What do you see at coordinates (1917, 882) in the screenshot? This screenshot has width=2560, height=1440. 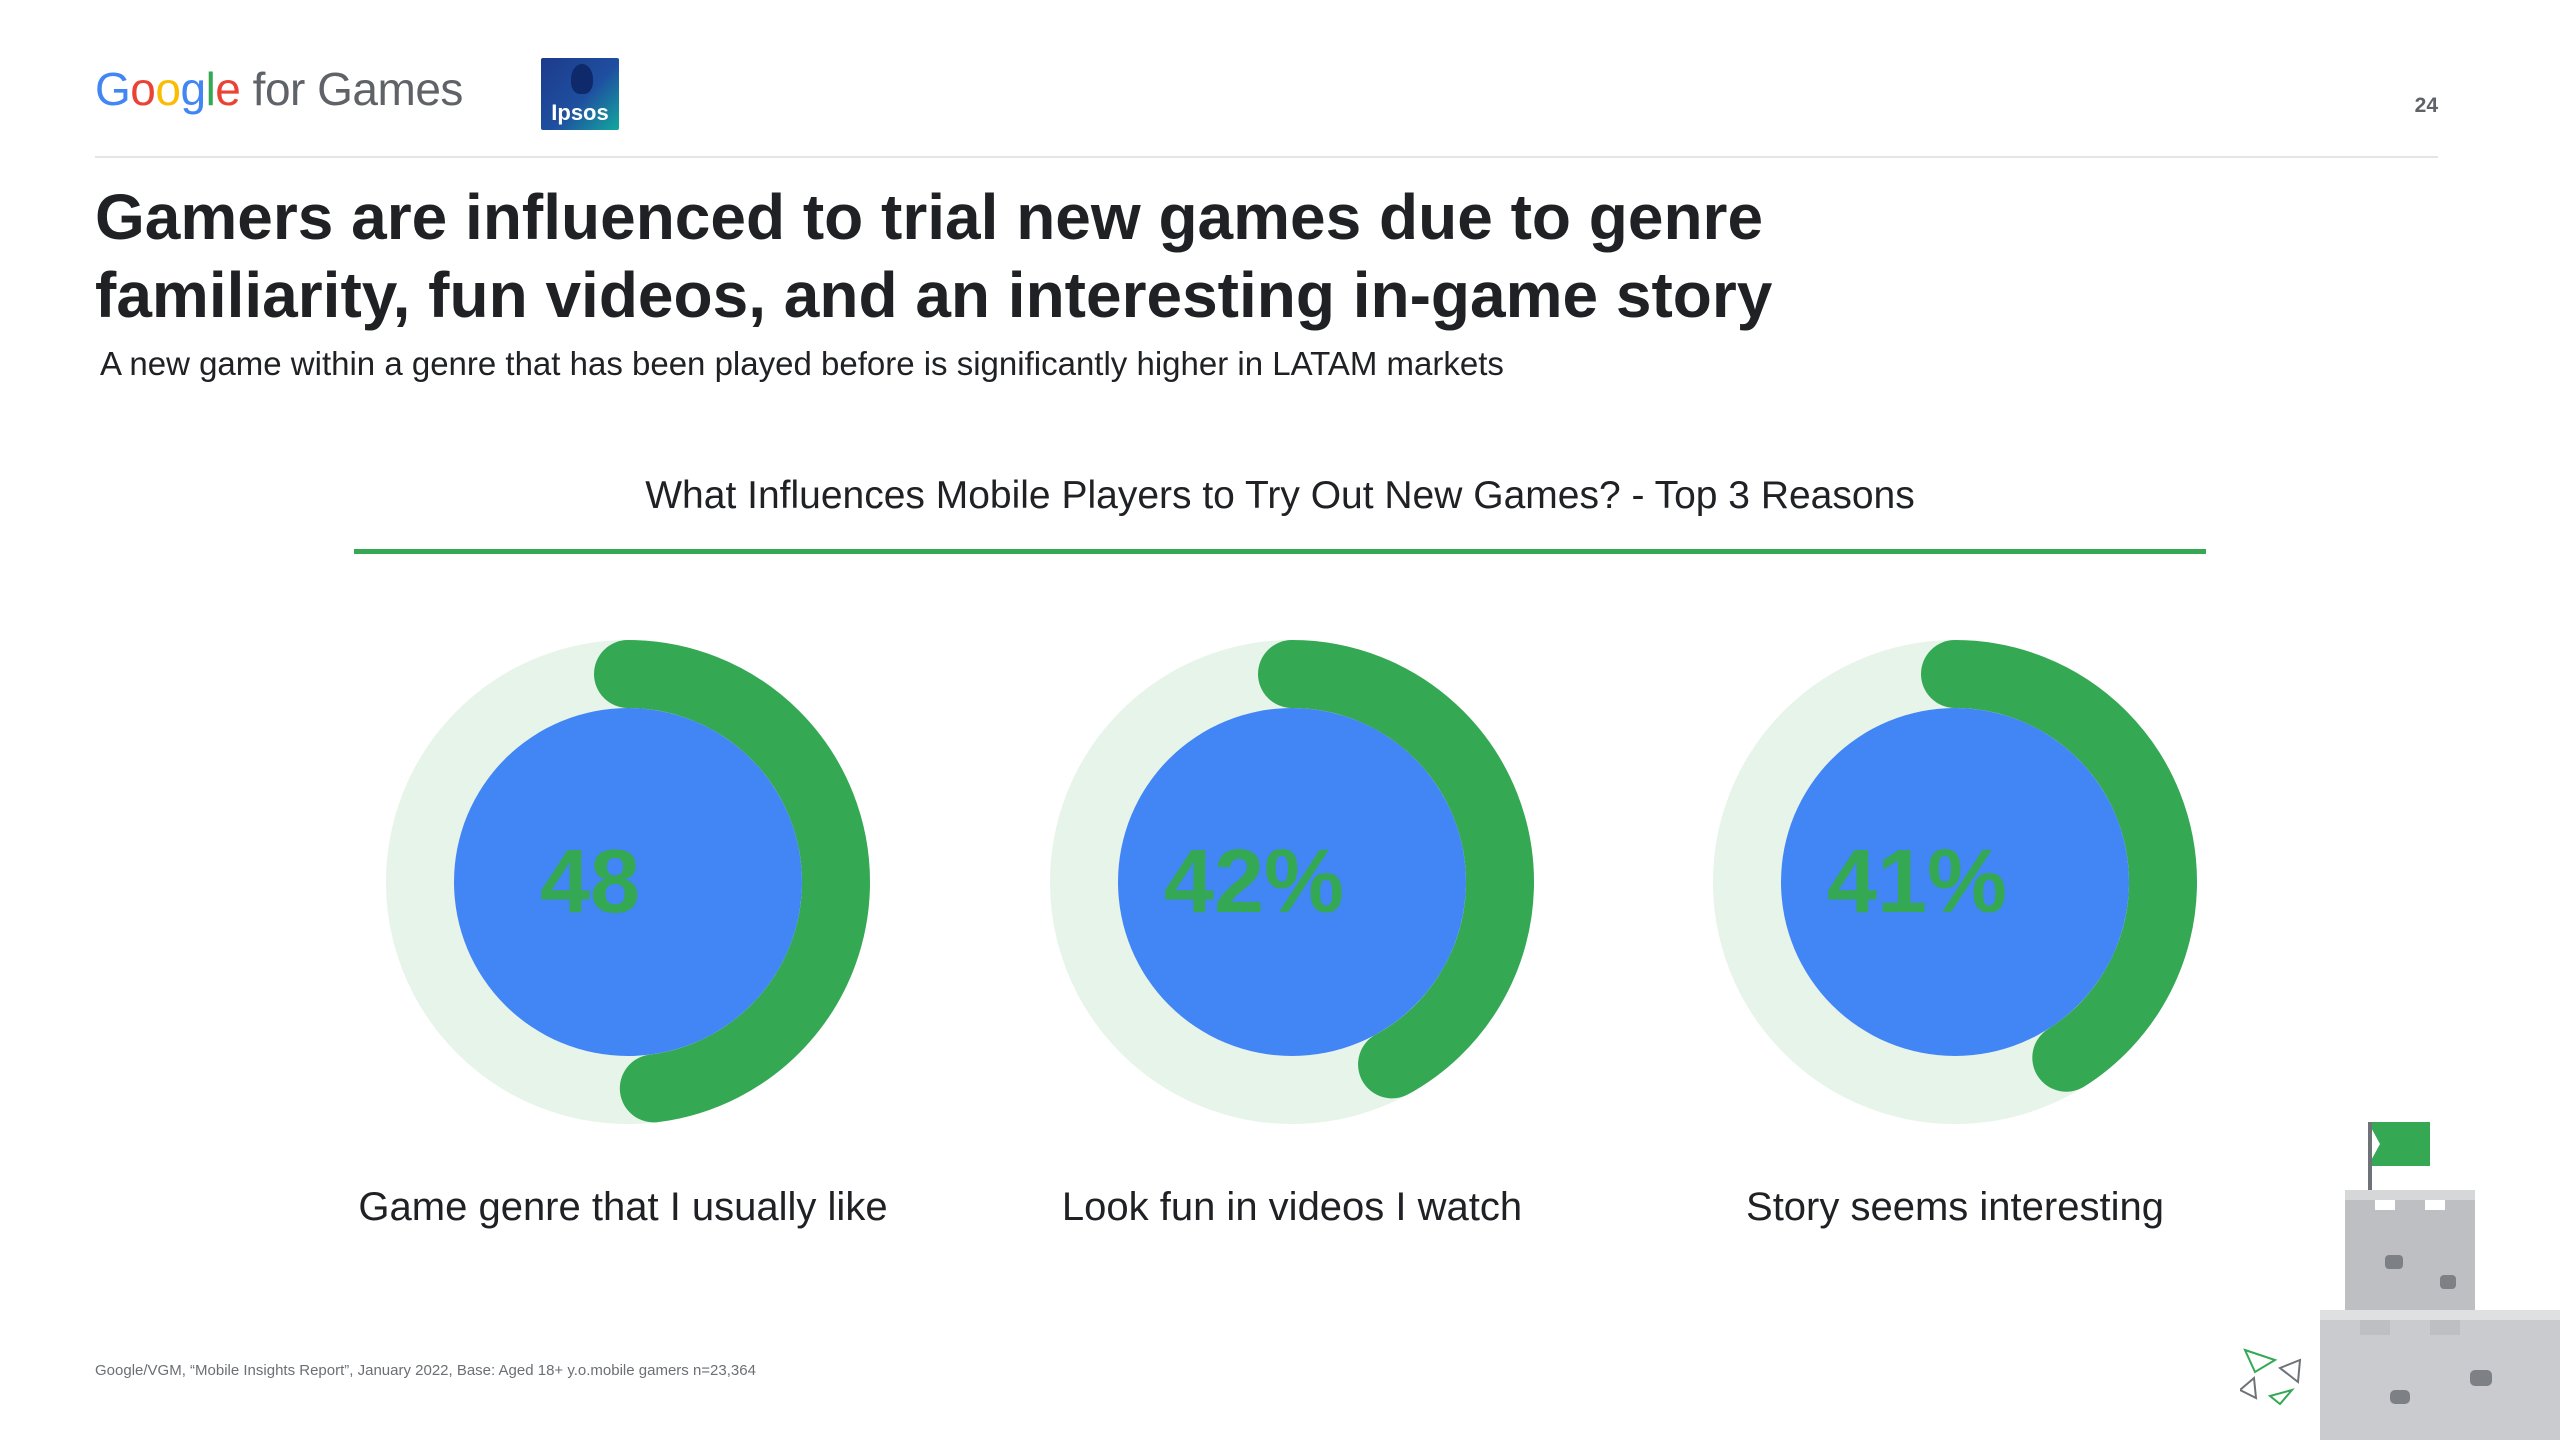 I see `donut-value-label: 41%` at bounding box center [1917, 882].